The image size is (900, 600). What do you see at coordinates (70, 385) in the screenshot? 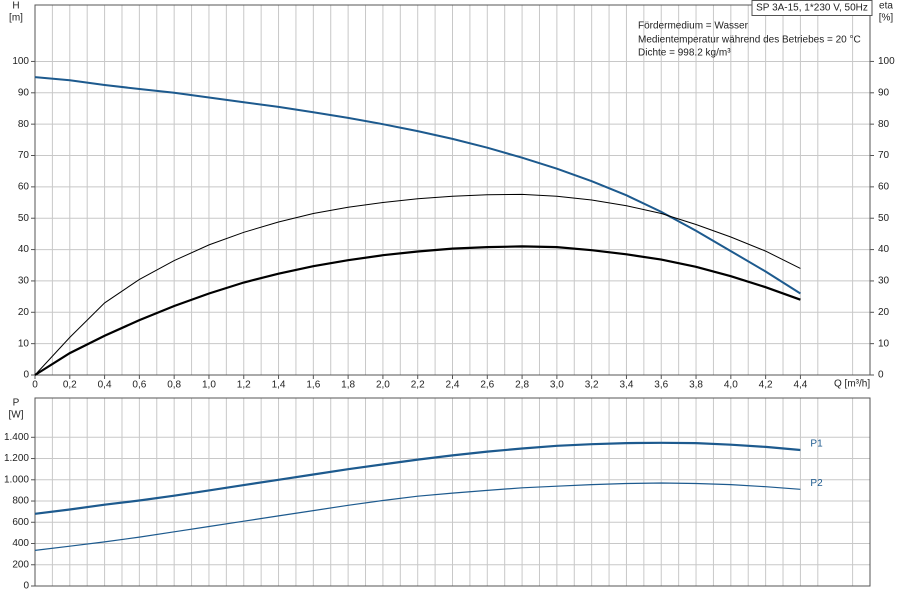
I see `x-tick-label: 0,2` at bounding box center [70, 385].